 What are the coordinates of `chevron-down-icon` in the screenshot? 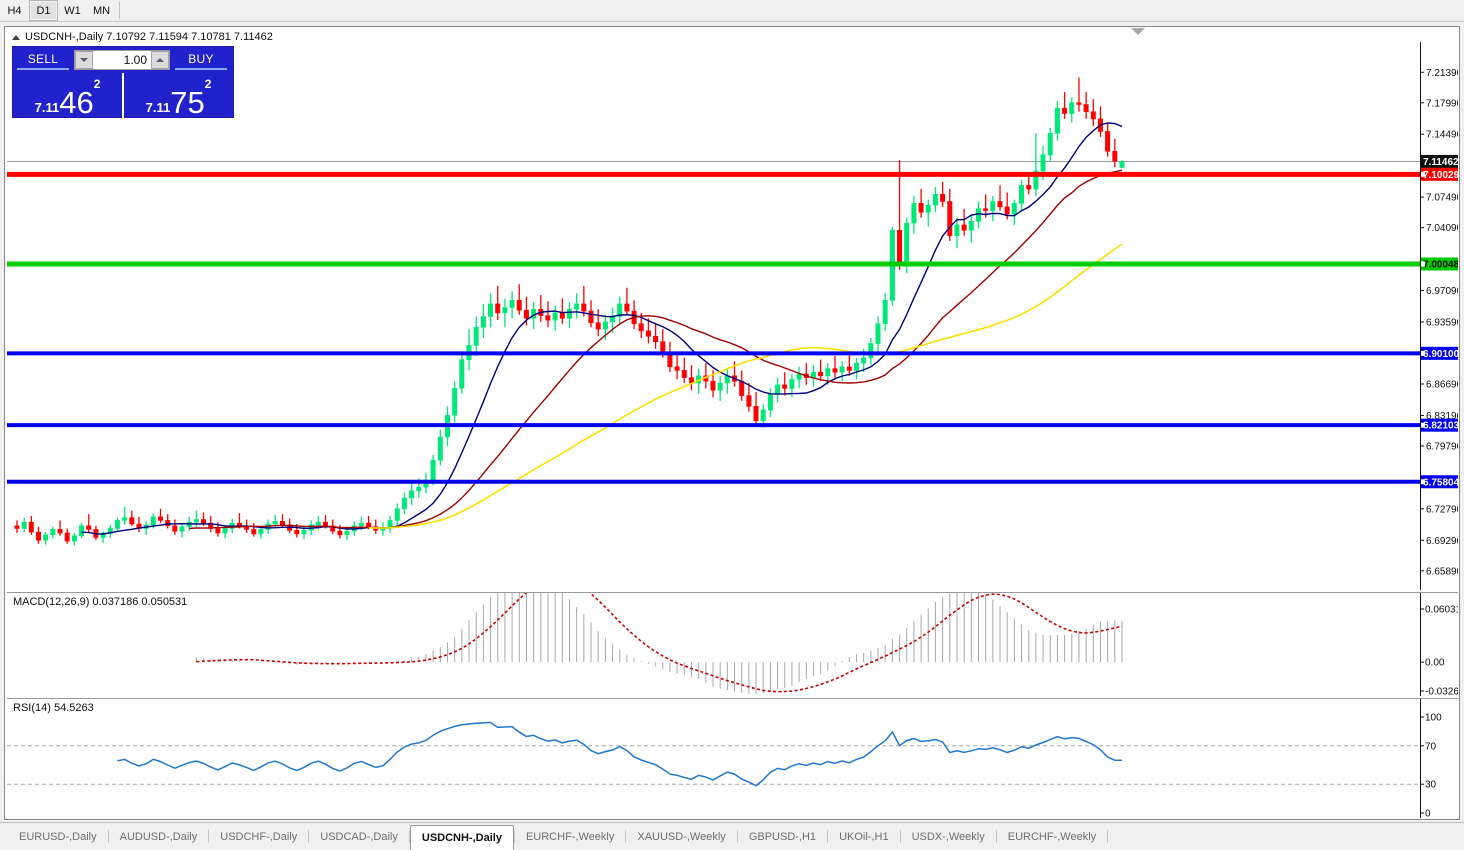 It's located at (84, 60).